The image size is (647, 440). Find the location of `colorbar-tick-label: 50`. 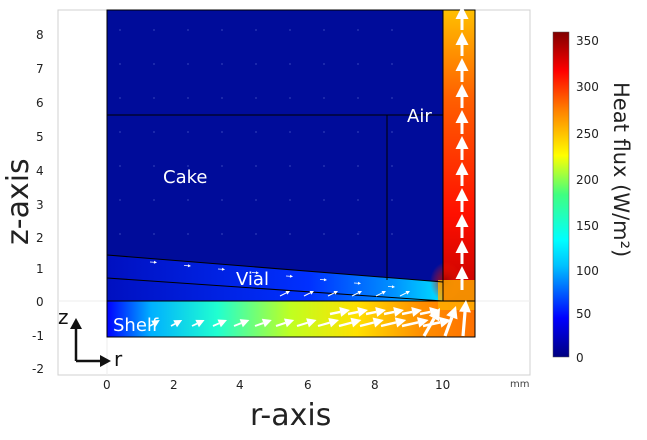

colorbar-tick-label: 50 is located at coordinates (583, 314).